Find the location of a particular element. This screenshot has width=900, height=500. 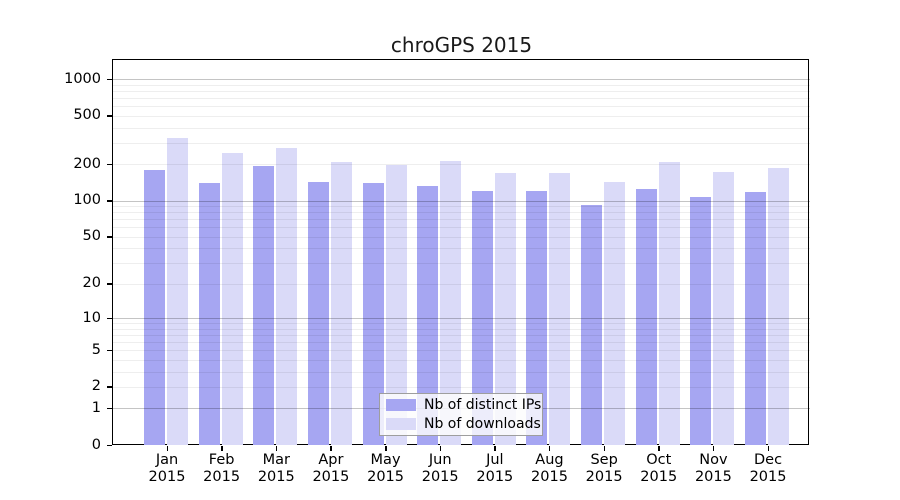

x-tick-month: Dec is located at coordinates (768, 460).